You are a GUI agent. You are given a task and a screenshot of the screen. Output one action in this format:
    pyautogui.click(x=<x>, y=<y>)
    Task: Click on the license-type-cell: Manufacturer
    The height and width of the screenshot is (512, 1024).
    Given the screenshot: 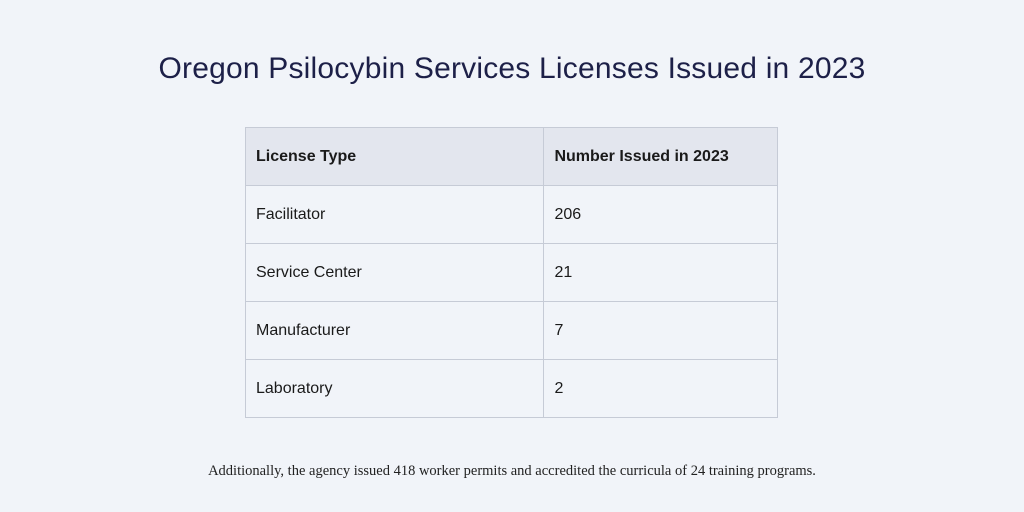 What is the action you would take?
    pyautogui.click(x=394, y=330)
    